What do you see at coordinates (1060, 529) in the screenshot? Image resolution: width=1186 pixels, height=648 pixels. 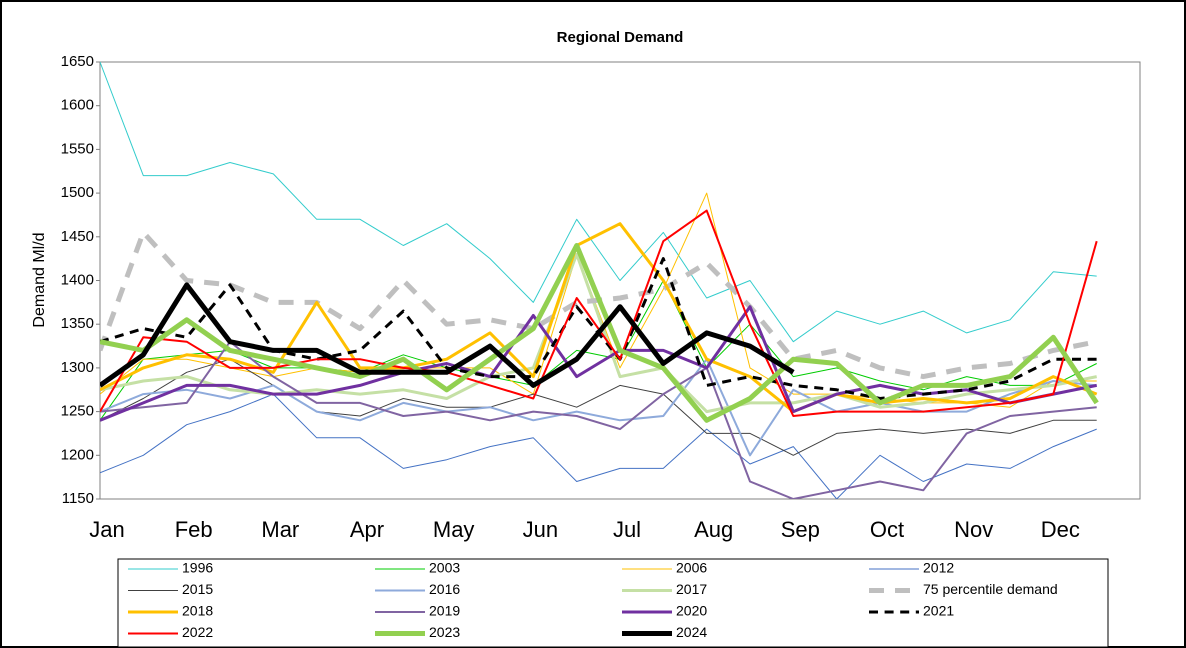 I see `x-tick-label: Dec` at bounding box center [1060, 529].